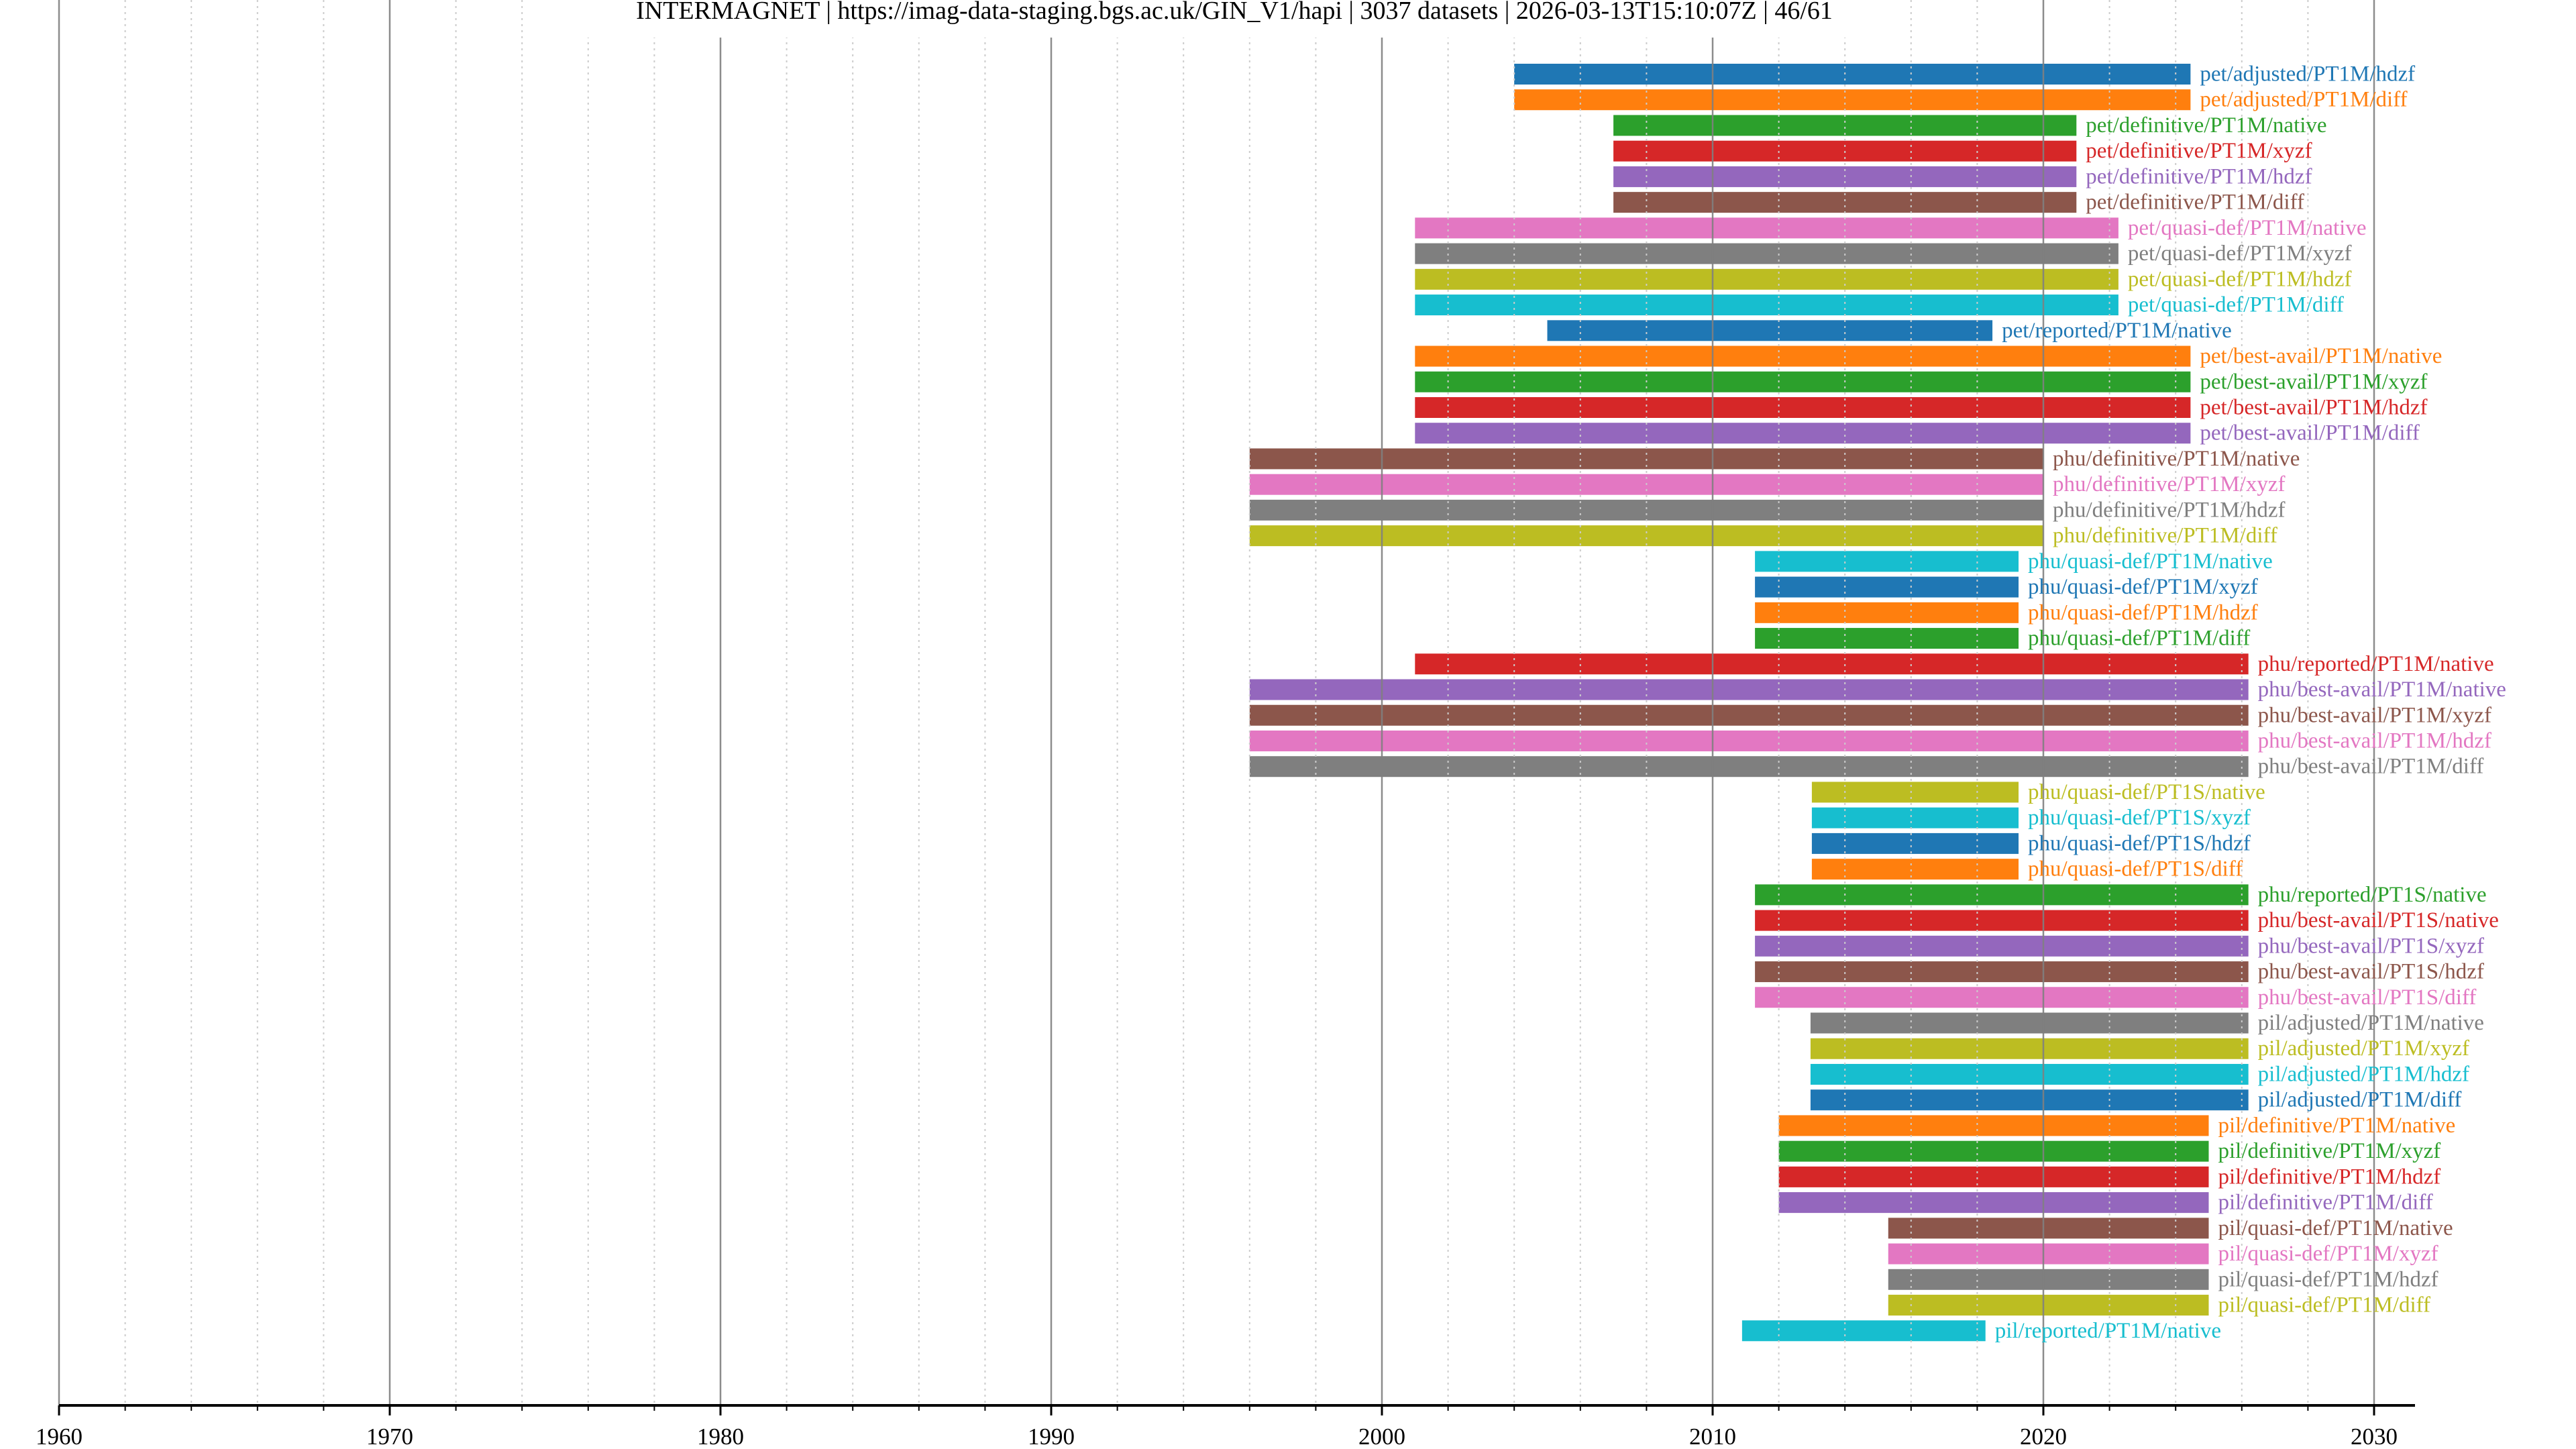 The height and width of the screenshot is (1449, 2576). Describe the element at coordinates (2324, 1305) in the screenshot. I see `bar-label: pil/quasi-def/PT1M/diff` at that location.